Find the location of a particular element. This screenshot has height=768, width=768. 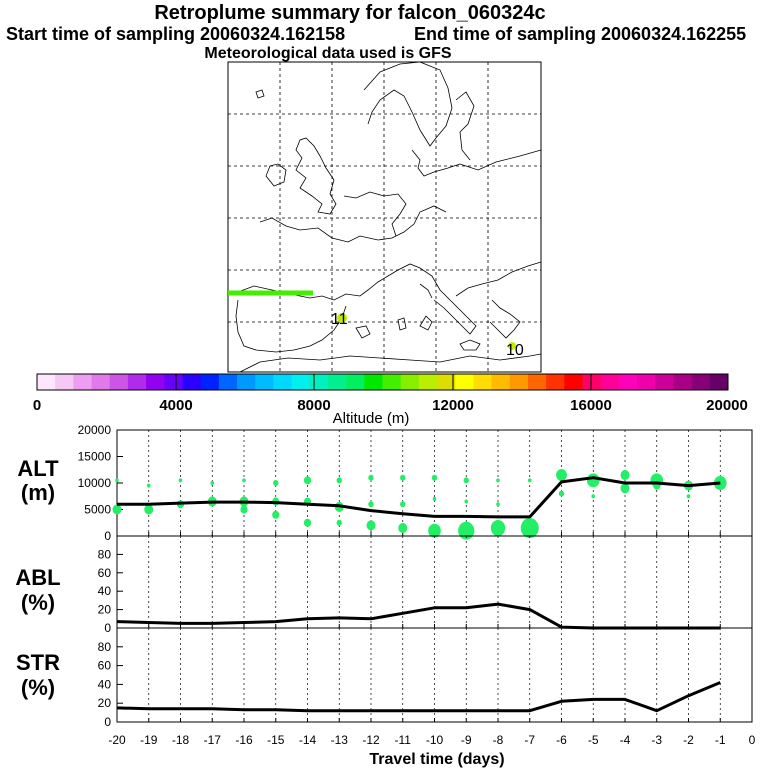

str-ytick-label: 80 is located at coordinates (105, 647).